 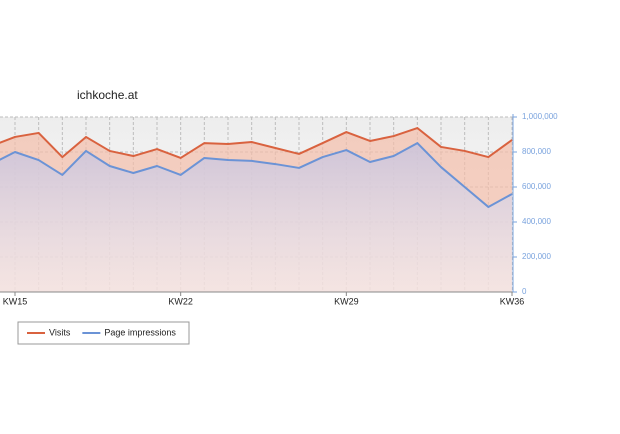 What do you see at coordinates (536, 151) in the screenshot?
I see `y-tick-label: 800,000` at bounding box center [536, 151].